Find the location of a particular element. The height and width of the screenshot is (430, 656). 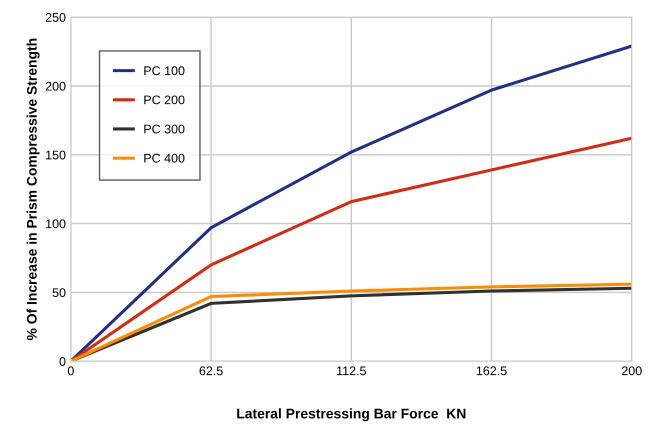

x-tick-label: 200 is located at coordinates (632, 371).